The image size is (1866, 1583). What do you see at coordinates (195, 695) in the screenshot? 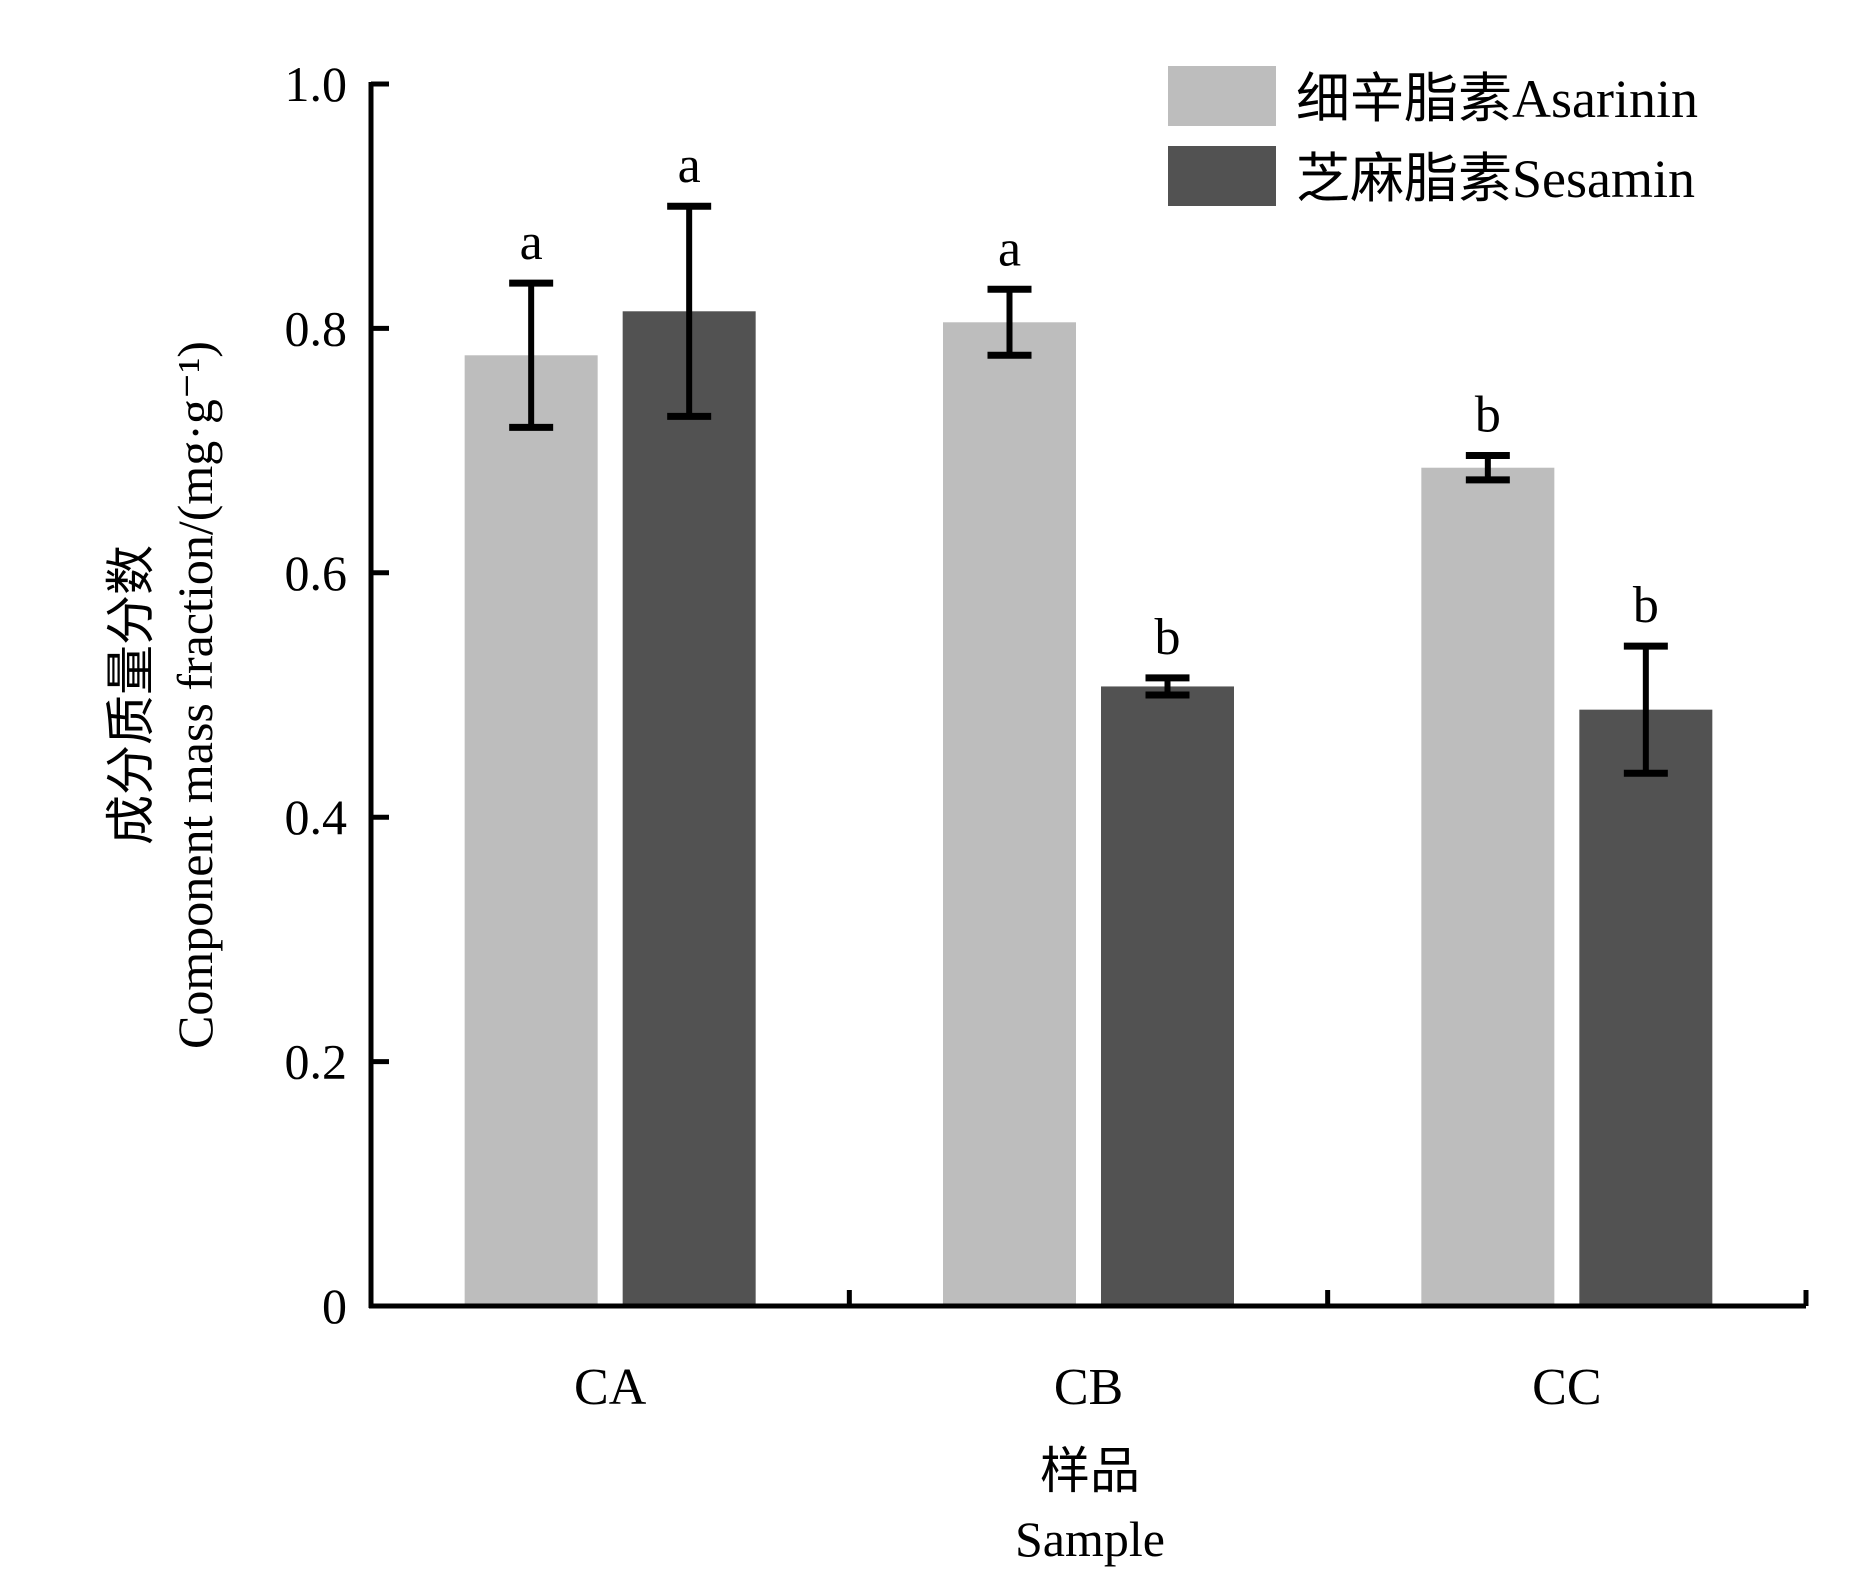
I see `y-axis-title-en: Component mass fraction/(mg·g⁻¹)` at bounding box center [195, 695].